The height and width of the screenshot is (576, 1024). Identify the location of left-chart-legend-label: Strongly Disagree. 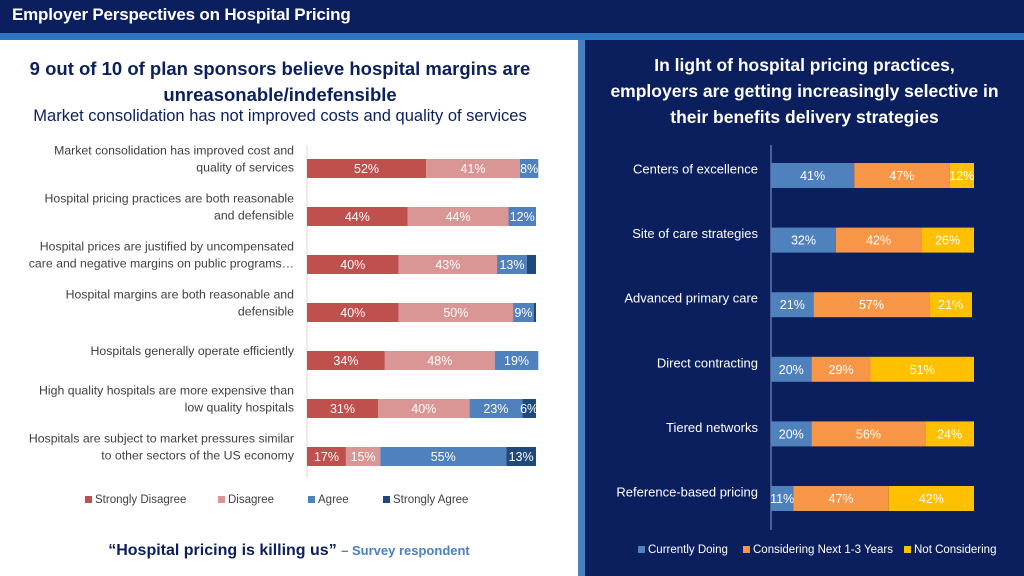
(140, 500).